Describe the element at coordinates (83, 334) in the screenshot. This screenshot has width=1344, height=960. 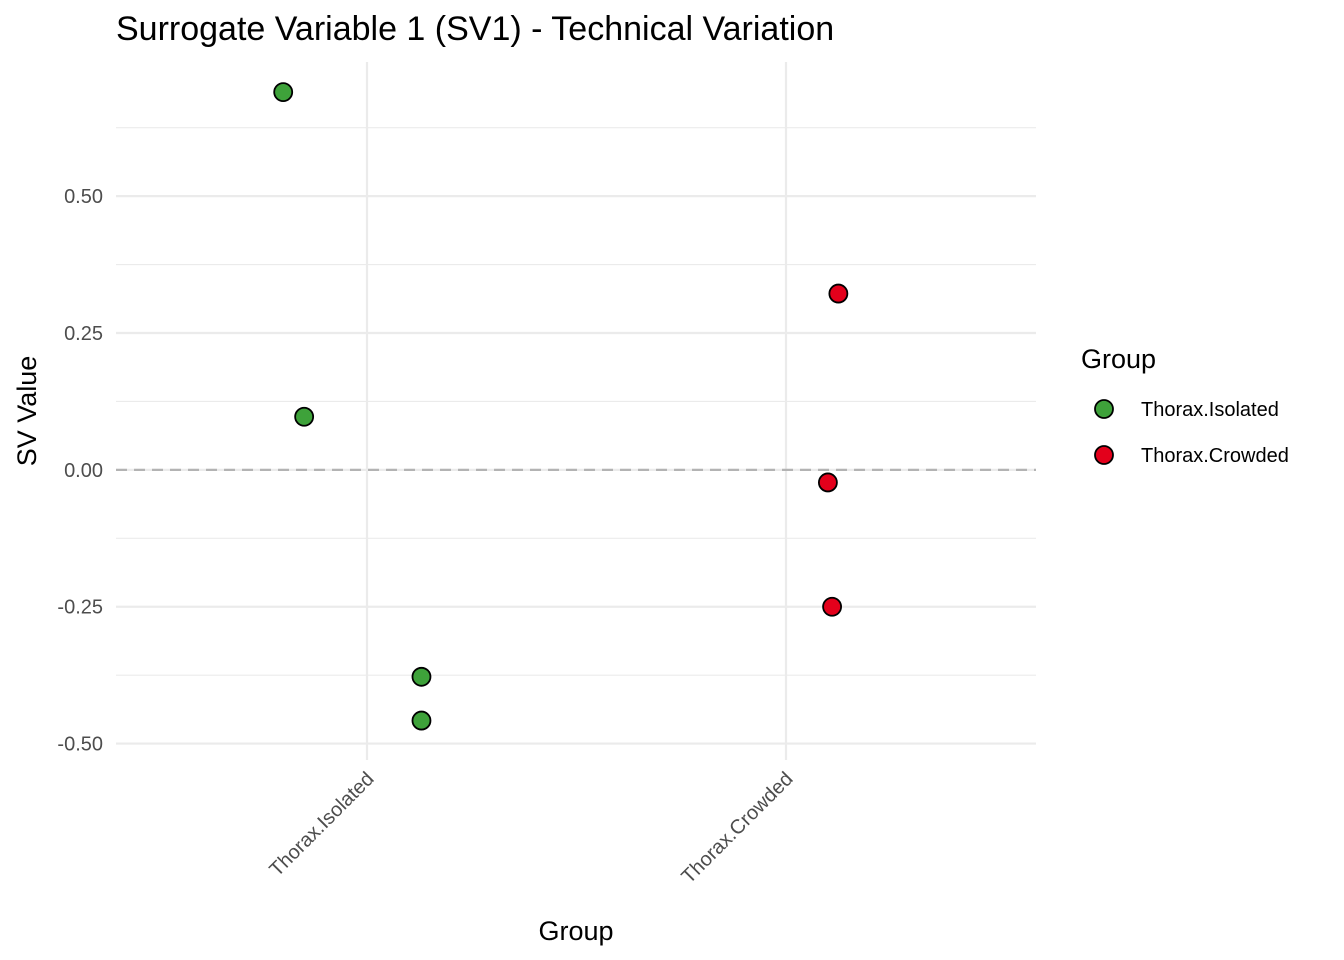
I see `y-tick-label: 0.25` at that location.